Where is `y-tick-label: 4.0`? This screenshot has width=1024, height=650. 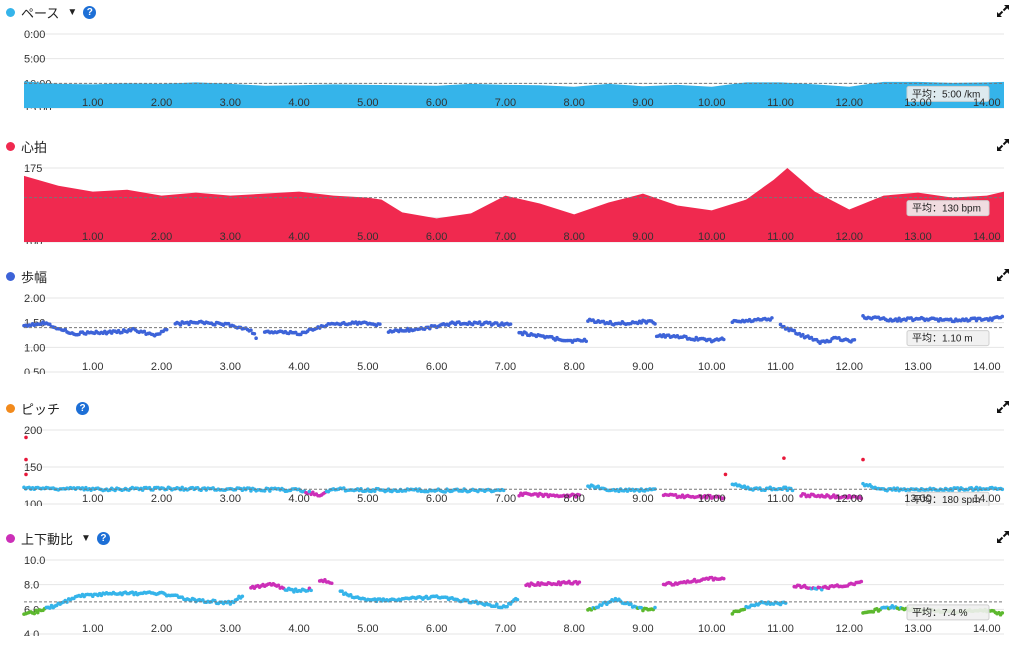 y-tick-label: 4.0 is located at coordinates (31, 632).